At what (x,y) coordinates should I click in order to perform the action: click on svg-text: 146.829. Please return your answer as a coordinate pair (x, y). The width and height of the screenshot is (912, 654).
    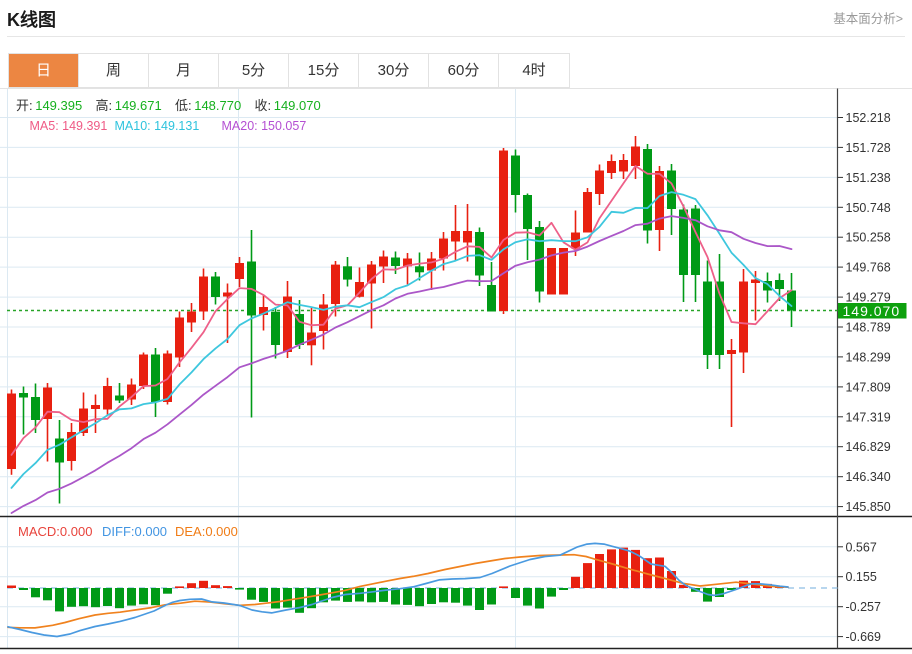
    Looking at the image, I should click on (868, 447).